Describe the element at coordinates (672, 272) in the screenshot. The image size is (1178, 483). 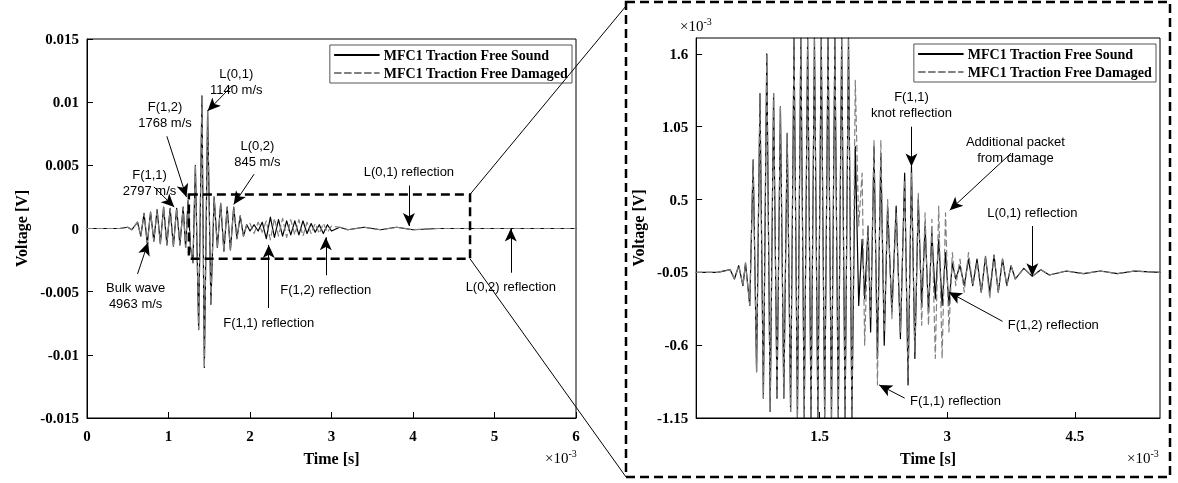
I see `y-tick-label: -0.05` at that location.